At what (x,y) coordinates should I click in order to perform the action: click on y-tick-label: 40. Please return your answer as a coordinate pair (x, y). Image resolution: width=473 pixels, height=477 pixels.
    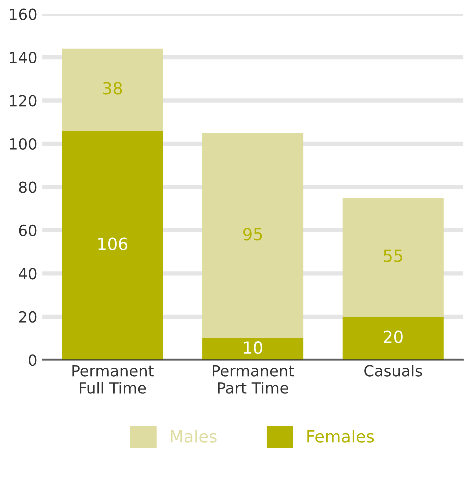
    Looking at the image, I should click on (28, 274).